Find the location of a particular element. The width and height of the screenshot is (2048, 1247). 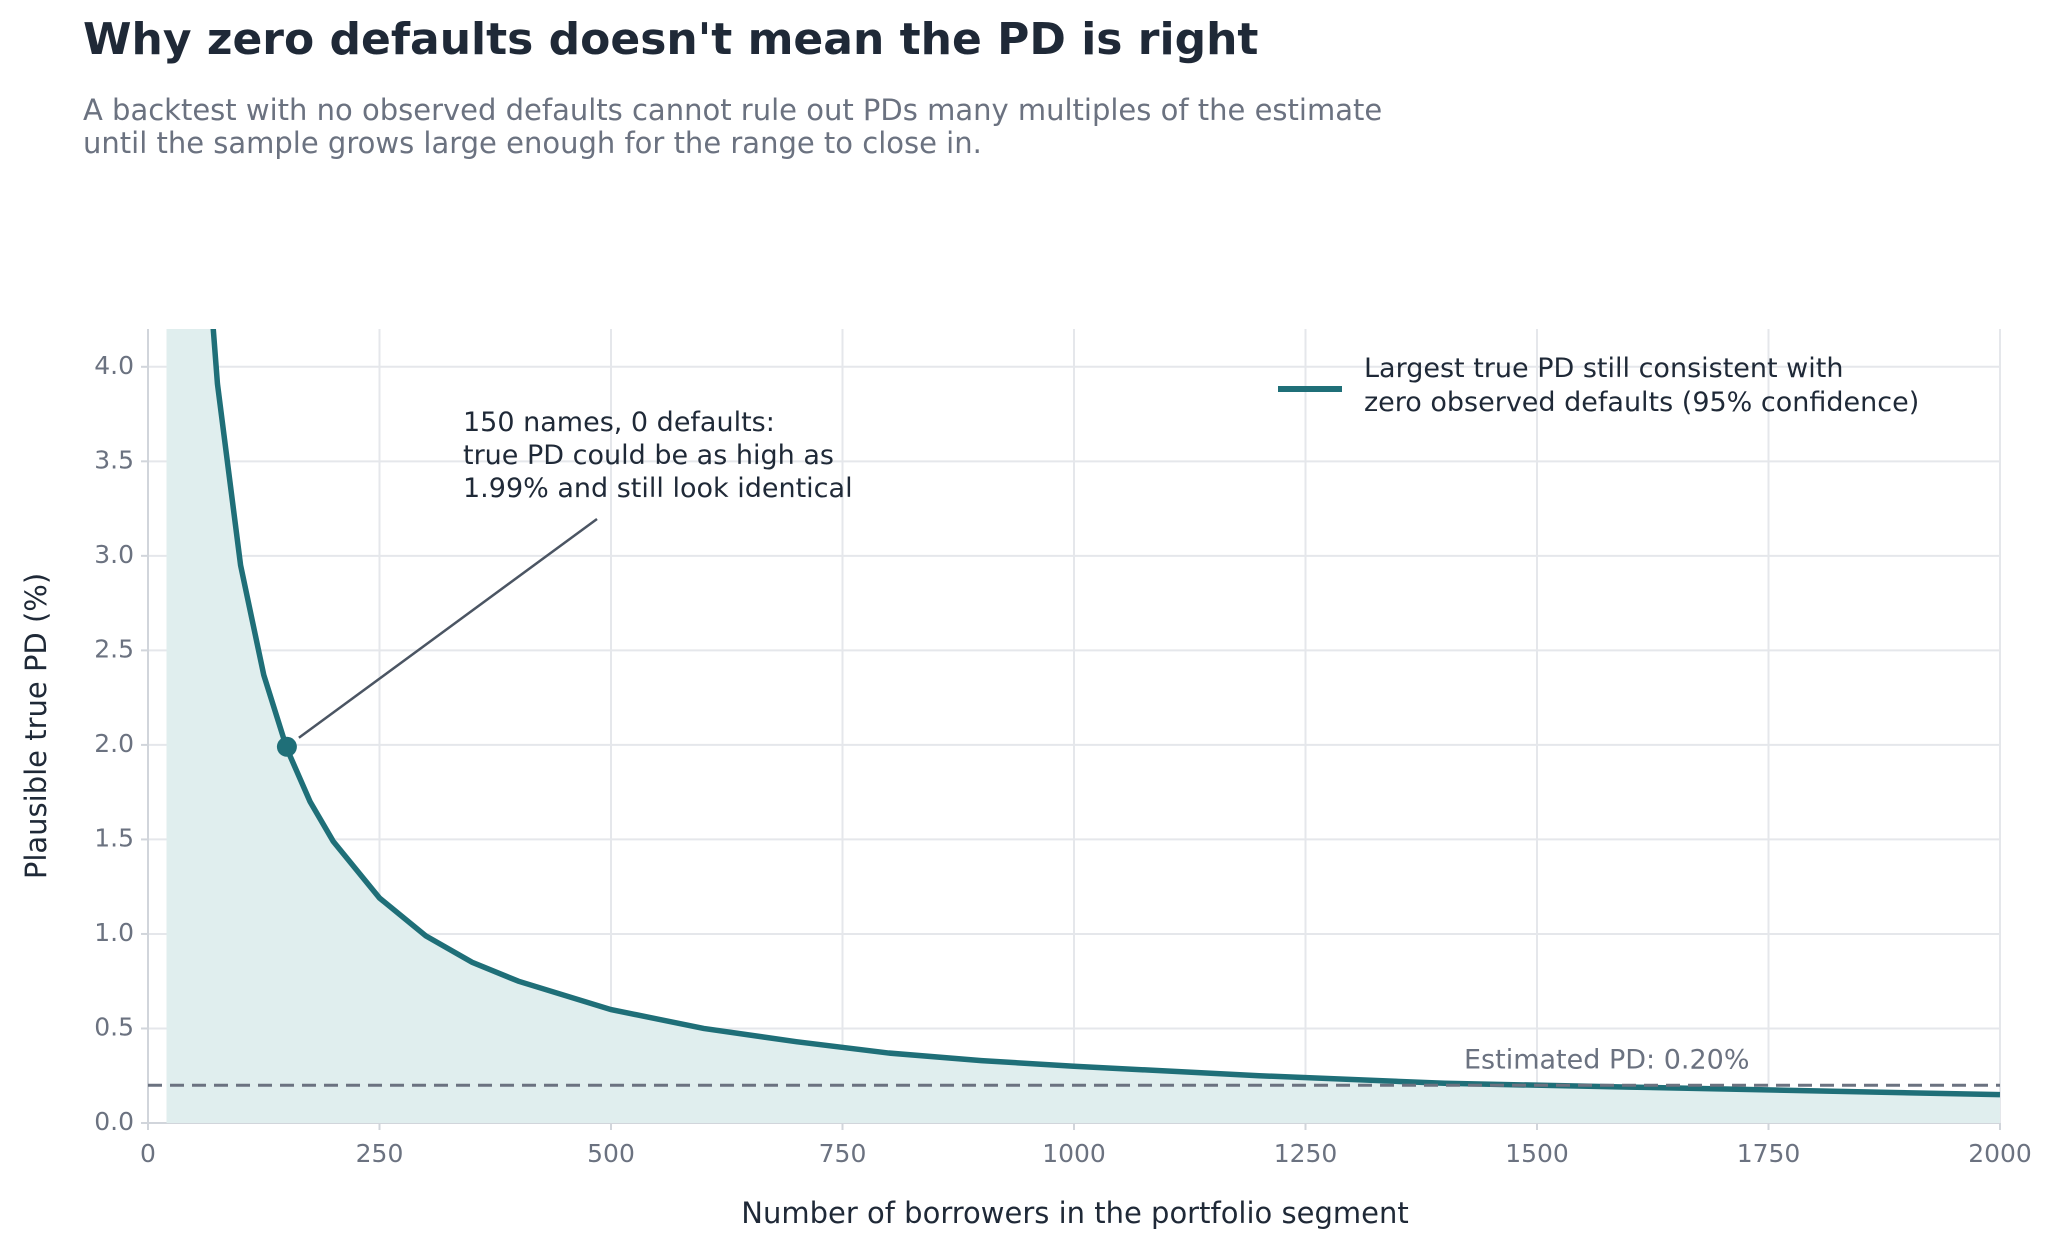

x-tick-label: 1750 is located at coordinates (1769, 1153).